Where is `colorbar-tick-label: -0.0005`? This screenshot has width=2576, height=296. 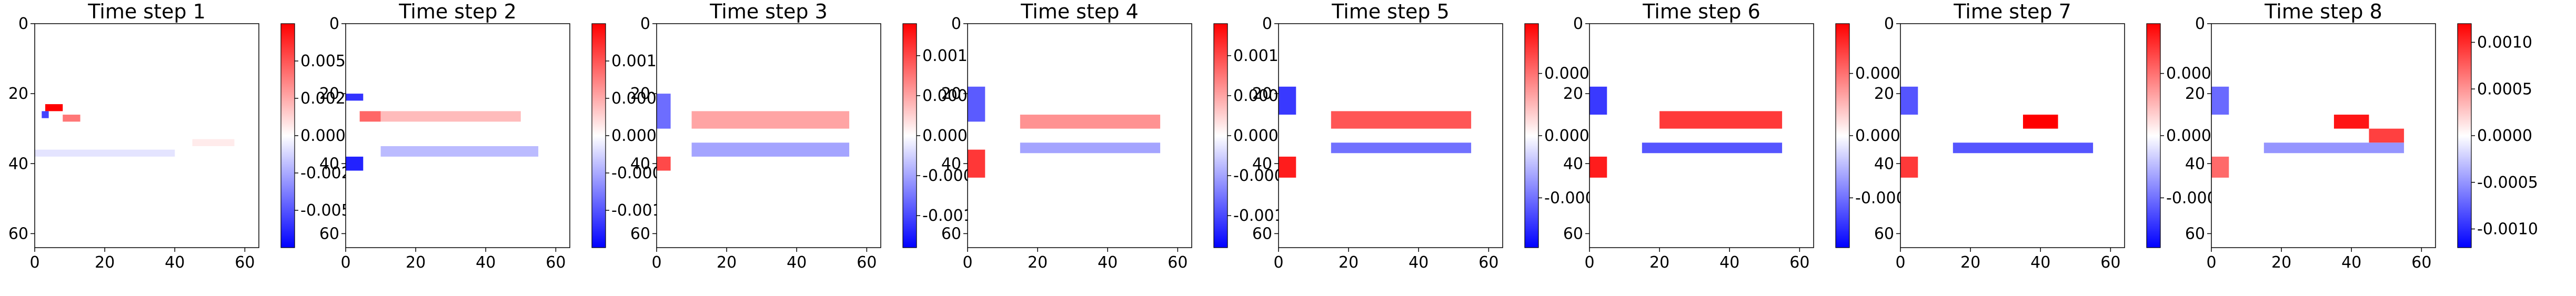 colorbar-tick-label: -0.0005 is located at coordinates (2507, 183).